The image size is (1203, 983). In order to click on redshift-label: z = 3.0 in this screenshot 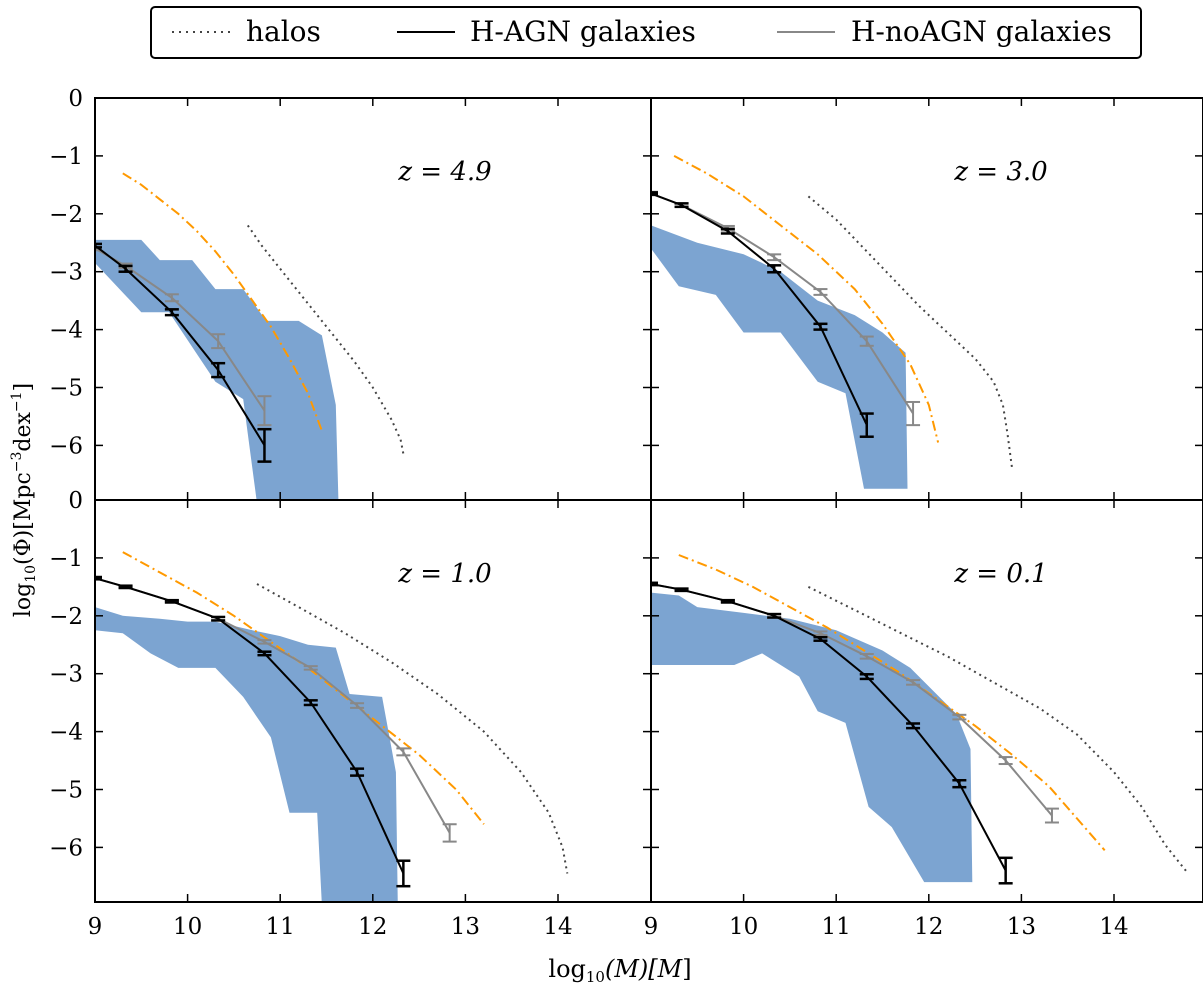, I will do `click(1000, 172)`.